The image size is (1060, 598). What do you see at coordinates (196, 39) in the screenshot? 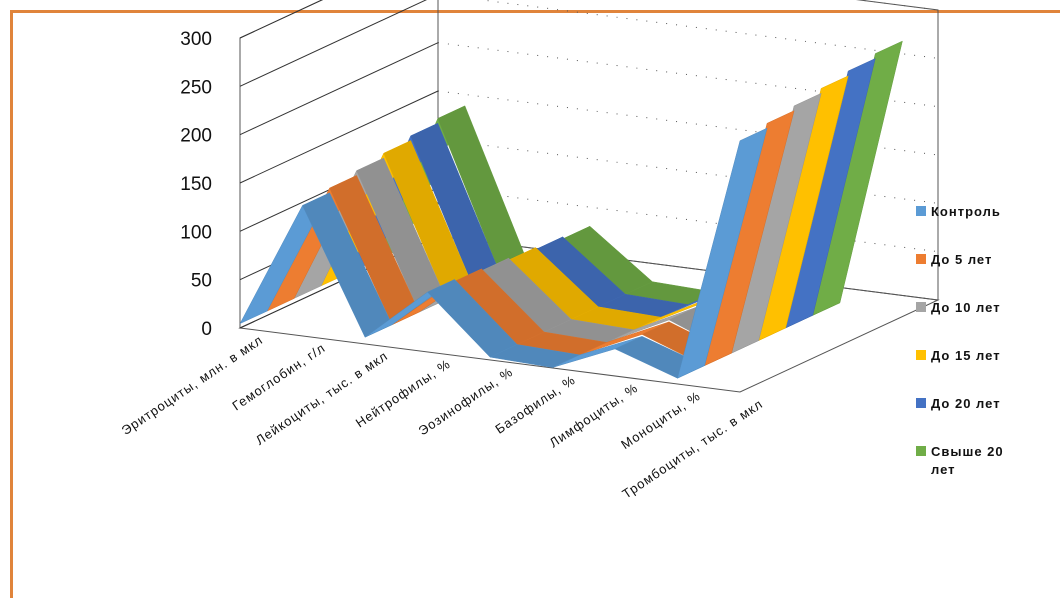
I see `y-tick-label: 300` at bounding box center [196, 39].